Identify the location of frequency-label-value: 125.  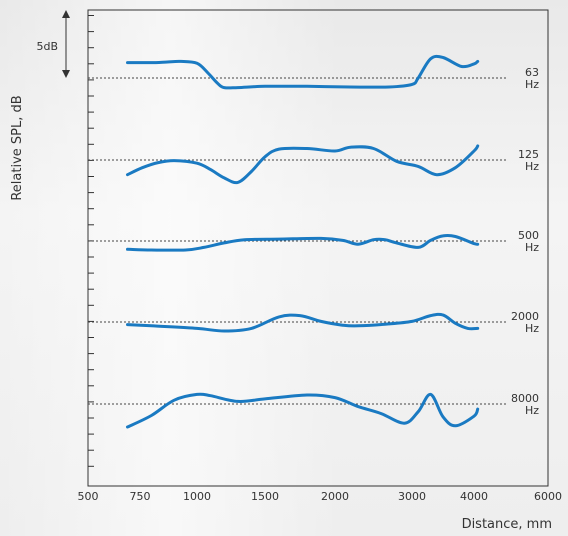
(528, 154).